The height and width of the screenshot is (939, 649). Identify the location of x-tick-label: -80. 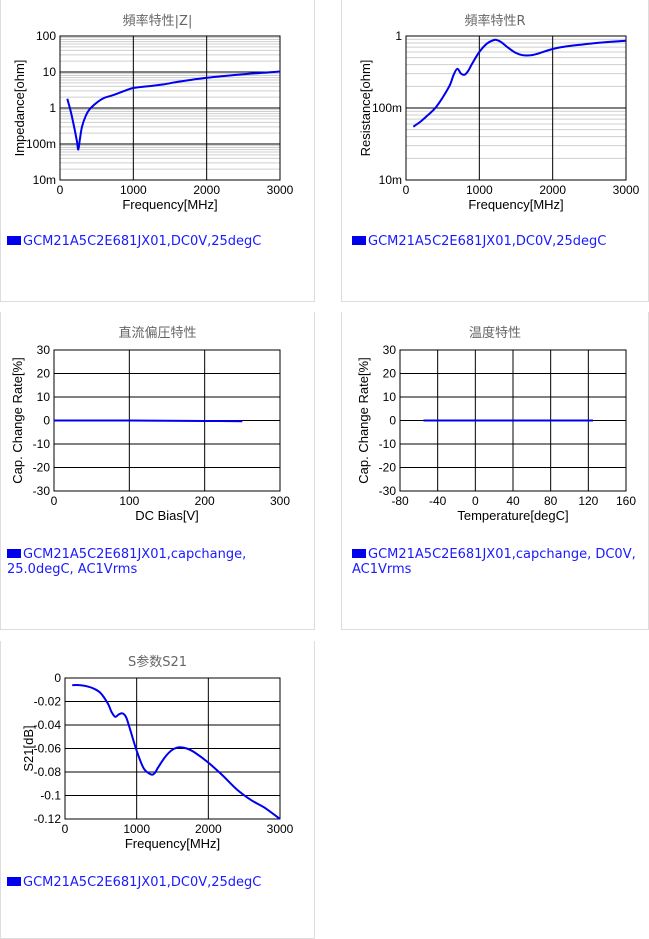
(400, 501).